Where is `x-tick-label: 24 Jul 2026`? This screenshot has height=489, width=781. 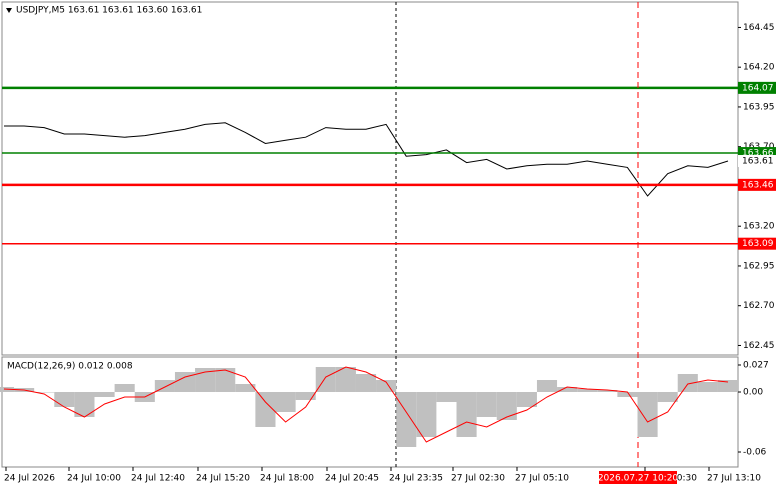
x-tick-label: 24 Jul 2026 is located at coordinates (29, 479).